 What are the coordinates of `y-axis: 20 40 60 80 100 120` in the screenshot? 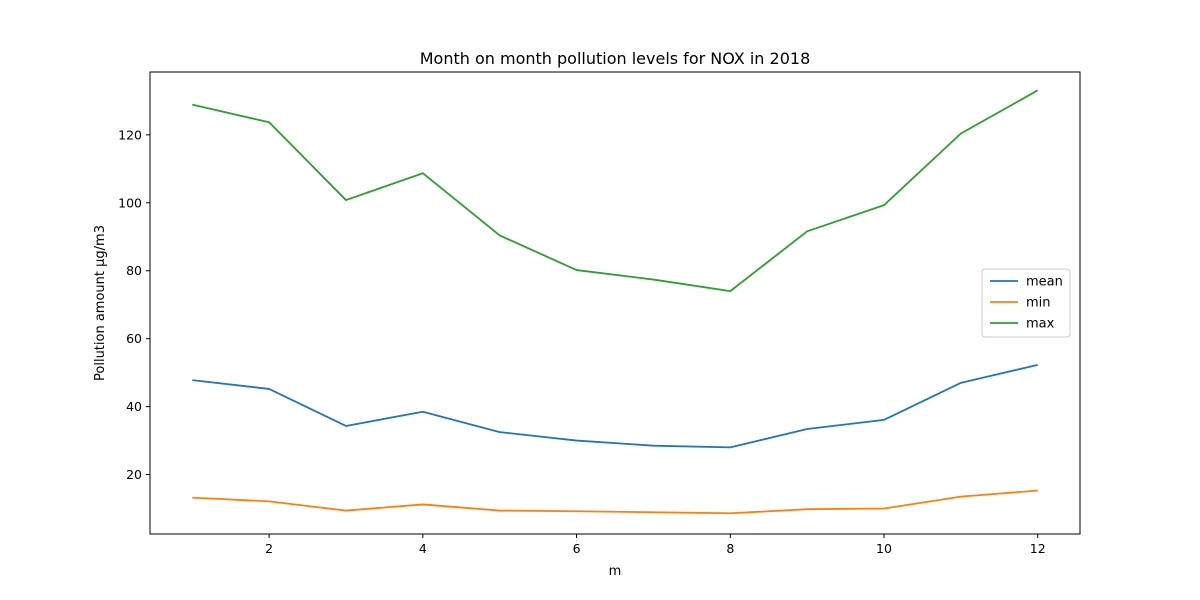 It's located at (134, 304).